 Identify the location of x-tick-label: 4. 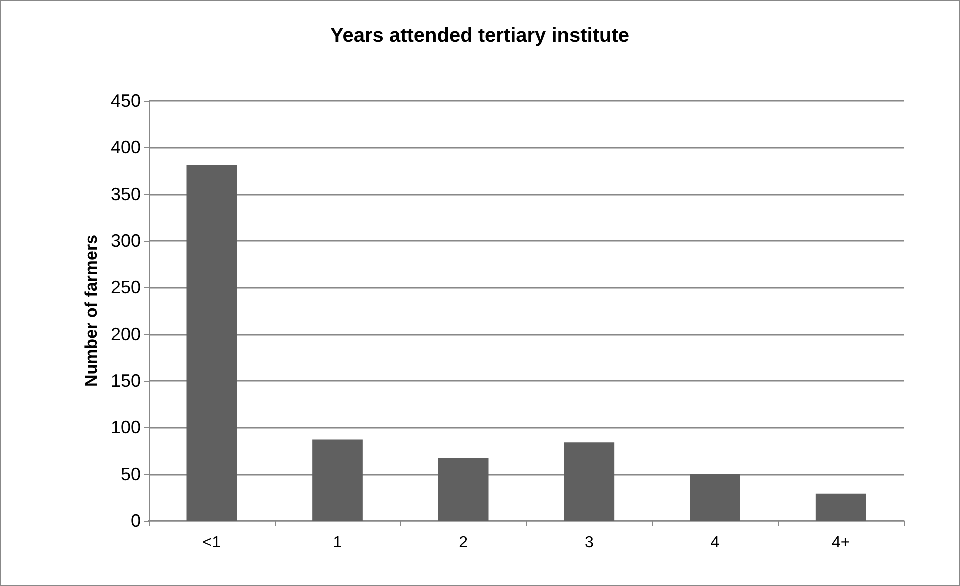
(715, 543).